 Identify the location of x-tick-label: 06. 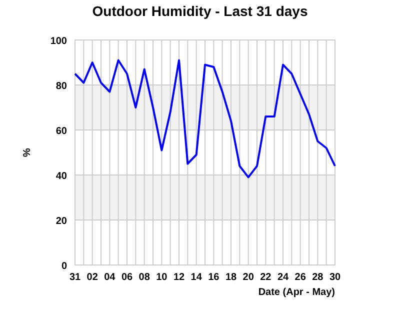
(127, 277).